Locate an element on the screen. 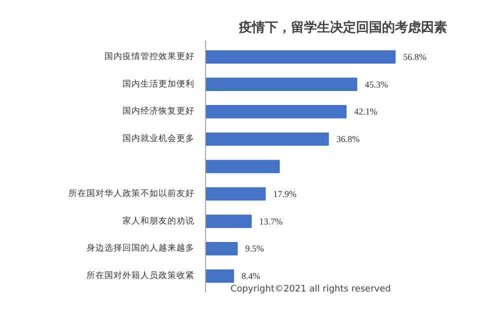  y-tick-label: 国内生活更加便利 is located at coordinates (158, 84).